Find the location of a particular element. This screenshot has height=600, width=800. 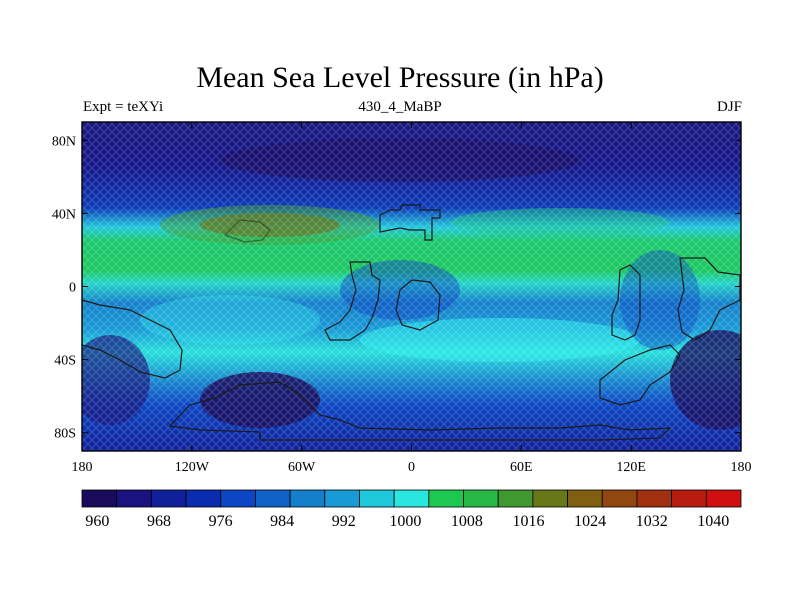

plot-title: Mean Sea Level Pressure (in hPa) is located at coordinates (400, 77).